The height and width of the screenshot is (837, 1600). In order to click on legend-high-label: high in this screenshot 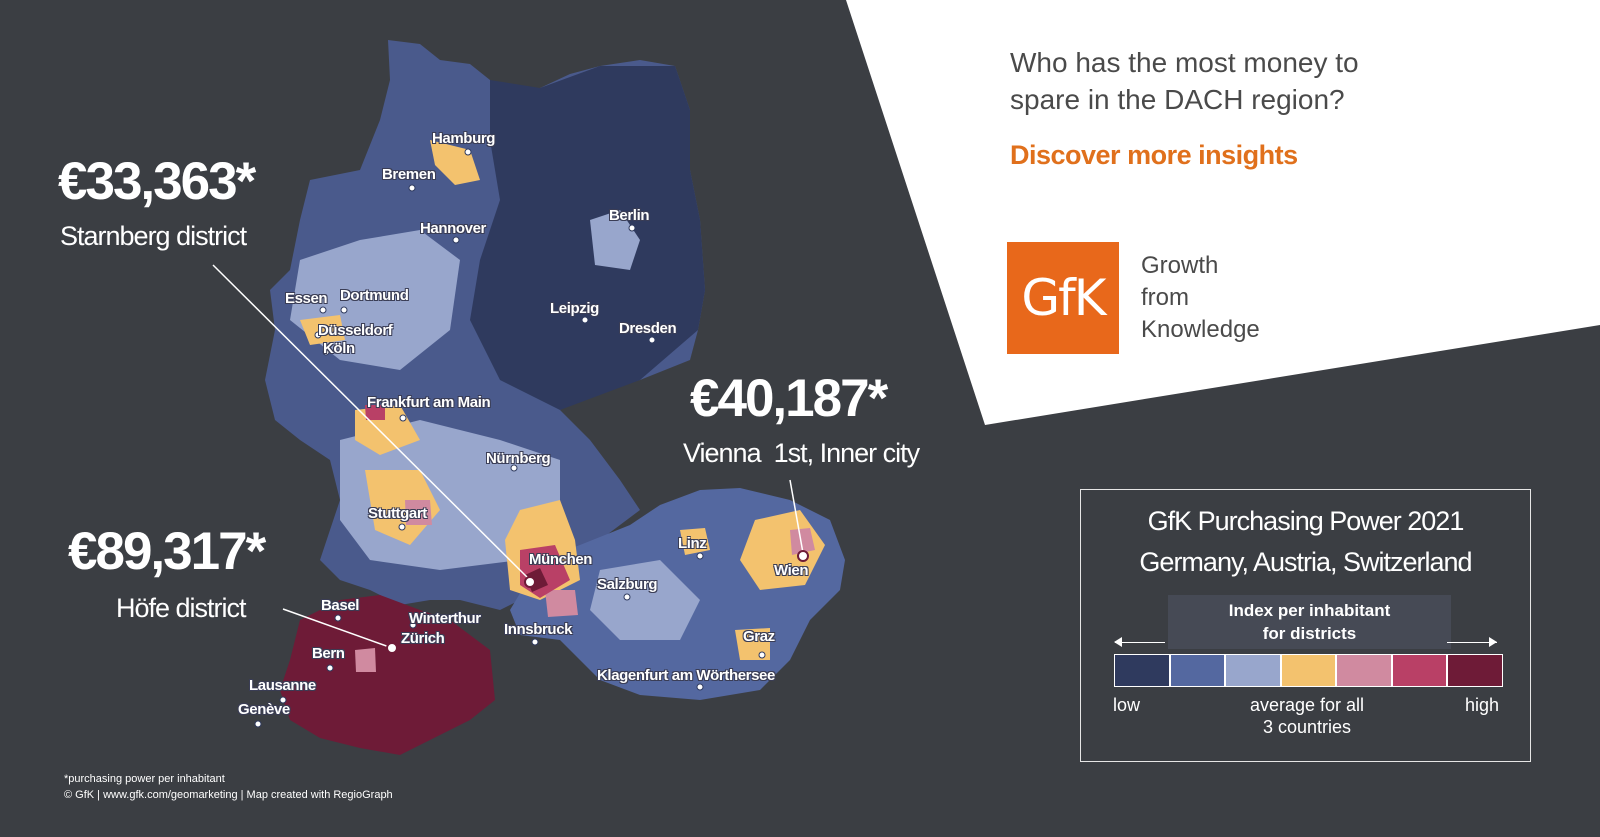, I will do `click(1482, 705)`.